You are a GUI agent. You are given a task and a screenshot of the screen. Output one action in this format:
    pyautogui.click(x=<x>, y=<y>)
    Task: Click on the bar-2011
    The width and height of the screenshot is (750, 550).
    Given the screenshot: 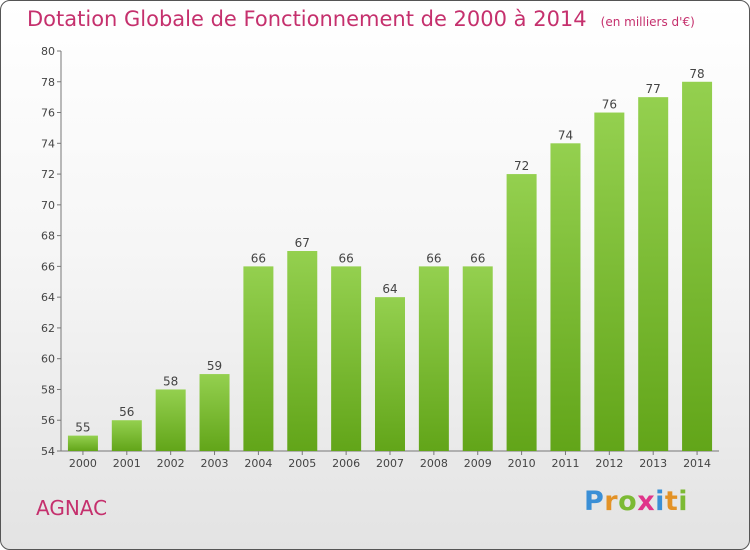 What is the action you would take?
    pyautogui.click(x=565, y=297)
    